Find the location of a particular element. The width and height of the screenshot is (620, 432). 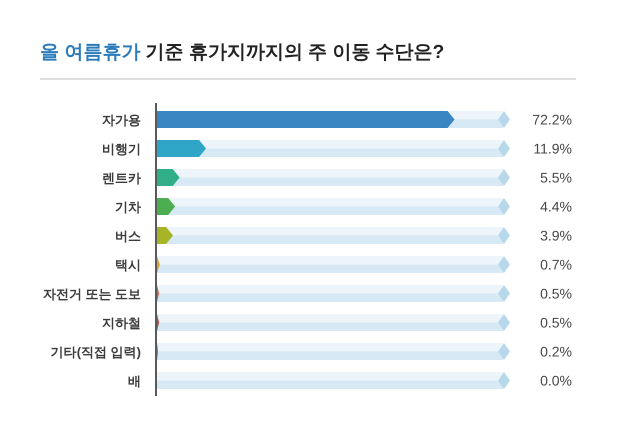

y-tick-label: 렌트카 is located at coordinates (121, 178).